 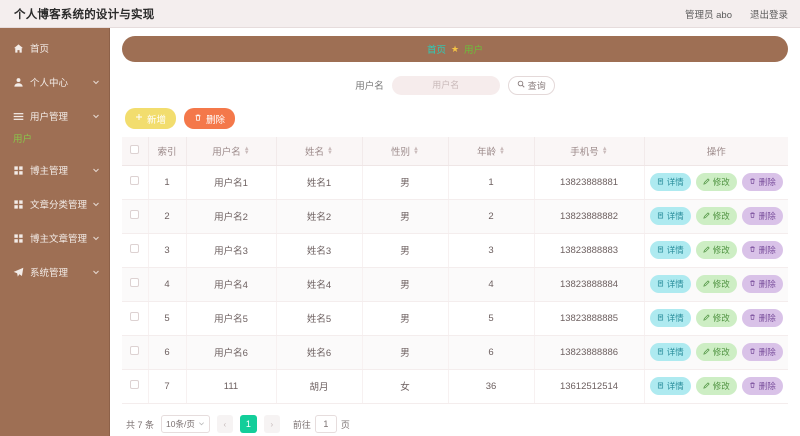 What do you see at coordinates (54, 48) in the screenshot?
I see `sidebar-item-home: 首页` at bounding box center [54, 48].